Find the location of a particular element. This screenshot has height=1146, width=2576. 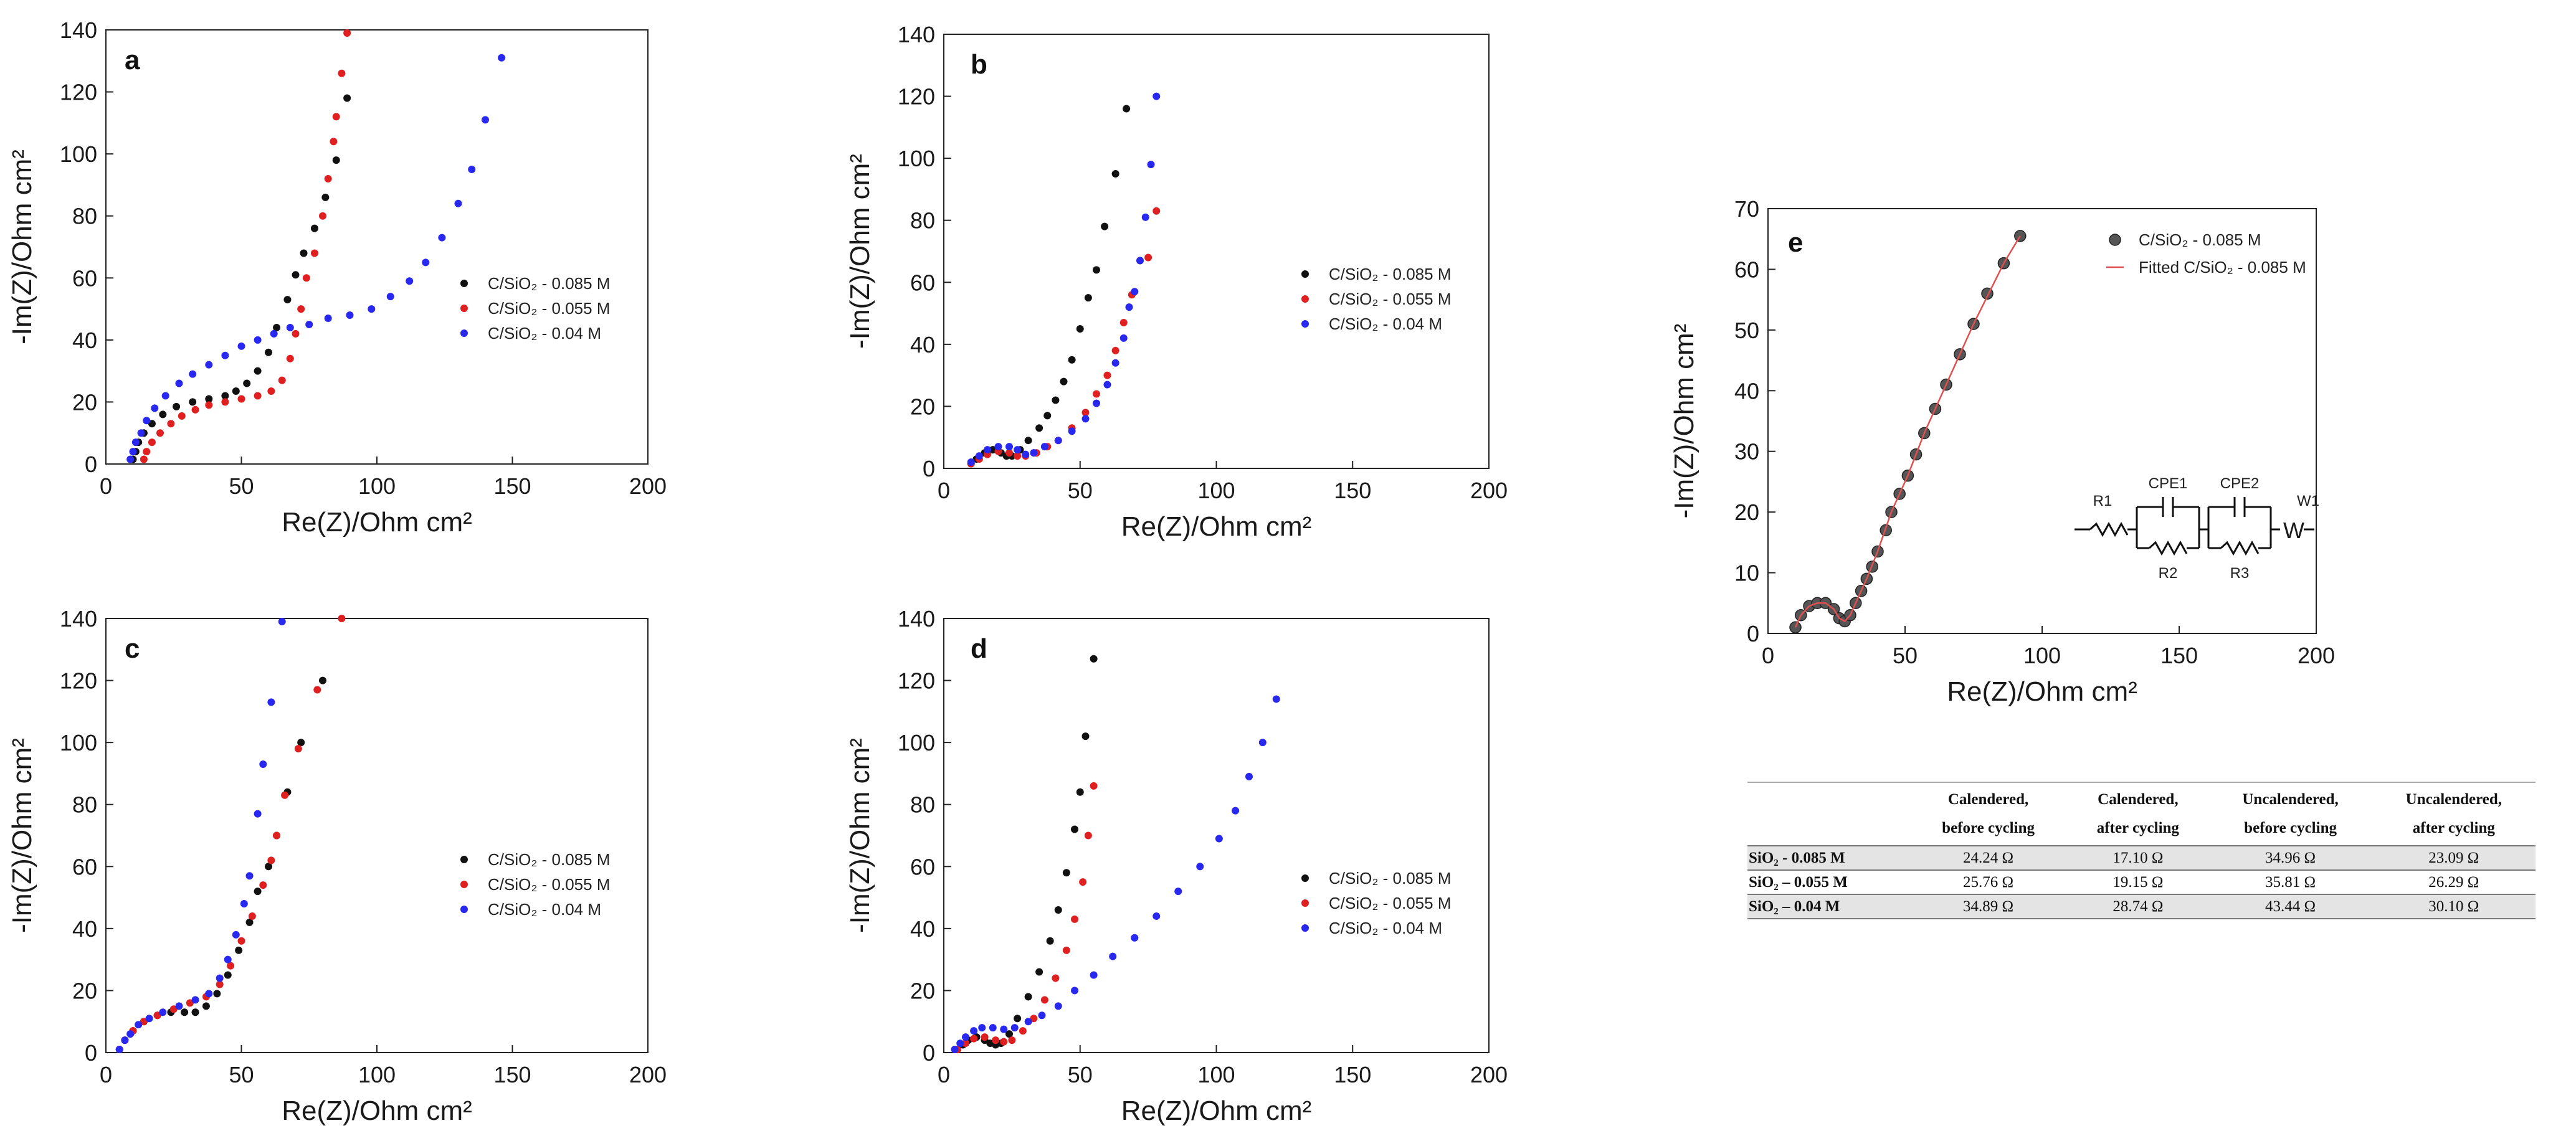

x-tick-label: 150 is located at coordinates (512, 486).